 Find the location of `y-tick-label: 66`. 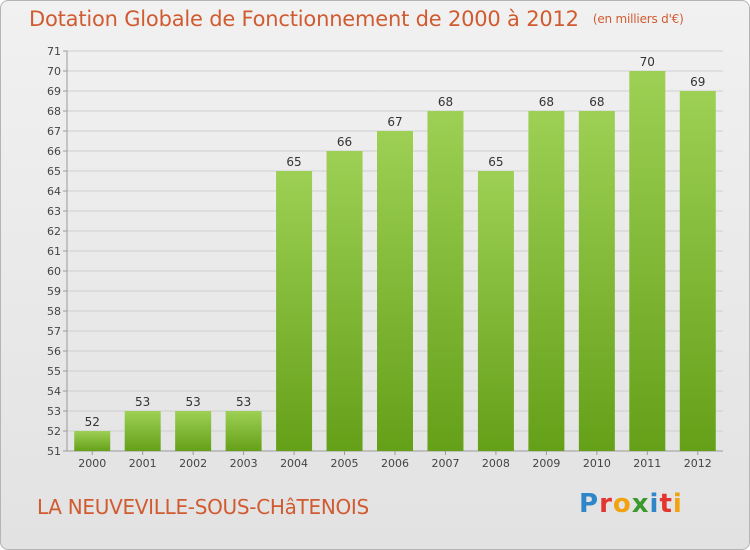

y-tick-label: 66 is located at coordinates (54, 151).